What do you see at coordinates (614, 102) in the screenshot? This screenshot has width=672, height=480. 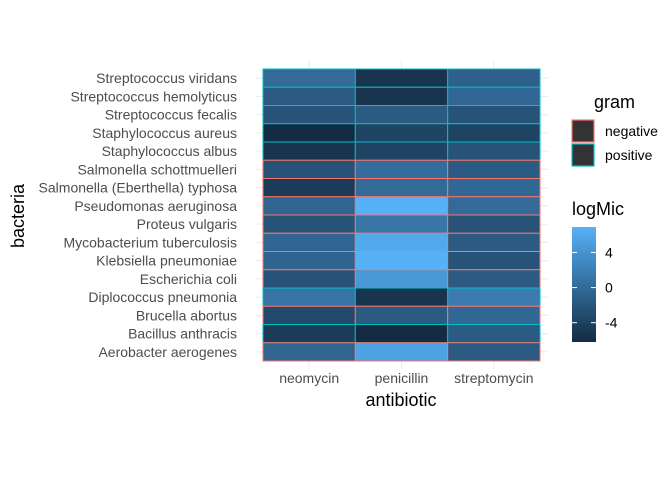 I see `gram-legend-title: gram` at bounding box center [614, 102].